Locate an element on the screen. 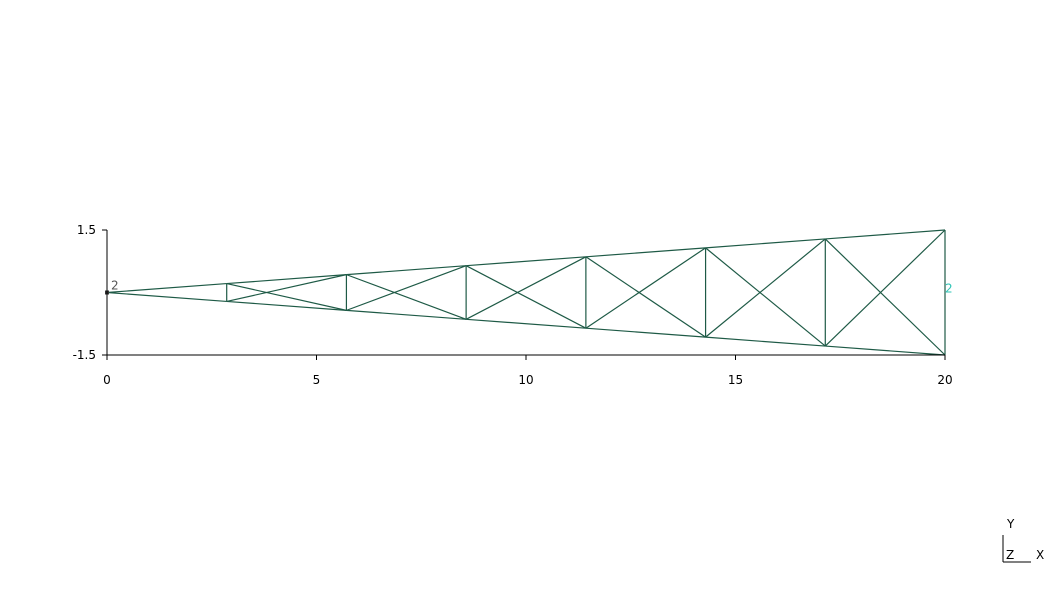  x-tick-label: 15 is located at coordinates (735, 380).